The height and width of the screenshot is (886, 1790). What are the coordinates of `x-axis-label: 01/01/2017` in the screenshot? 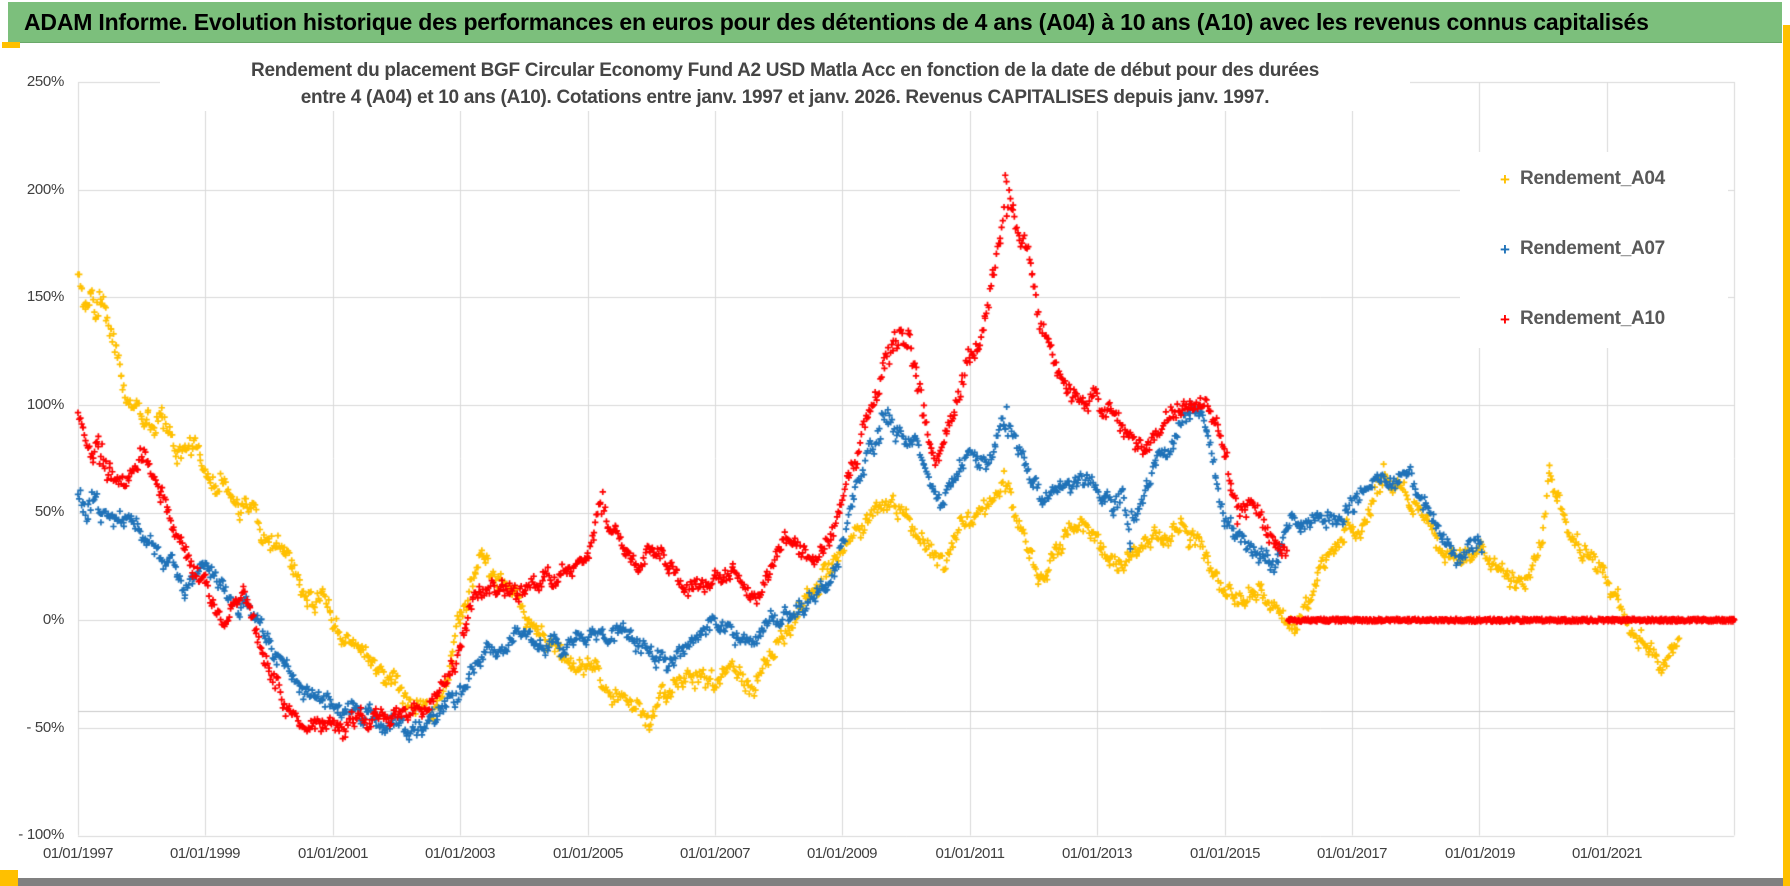 It's located at (1352, 853).